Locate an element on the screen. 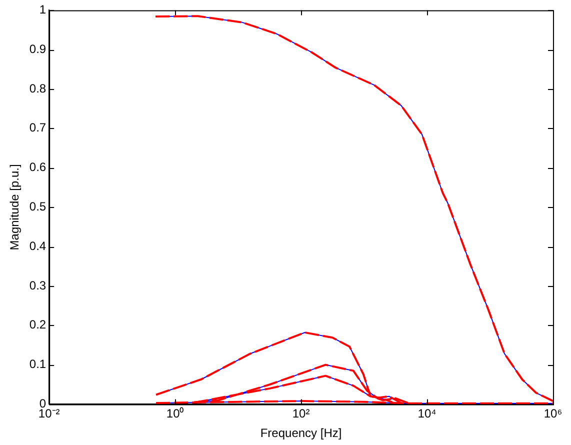 The height and width of the screenshot is (445, 571). y-tick-label: 0.5 is located at coordinates (37, 207).